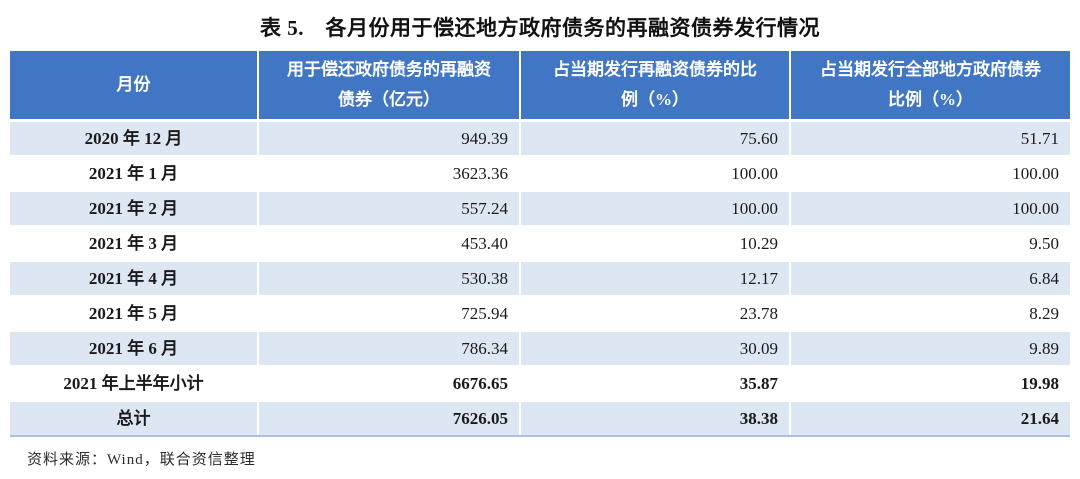 The height and width of the screenshot is (479, 1080). Describe the element at coordinates (655, 99) in the screenshot. I see `header-line: 例（%）` at that location.